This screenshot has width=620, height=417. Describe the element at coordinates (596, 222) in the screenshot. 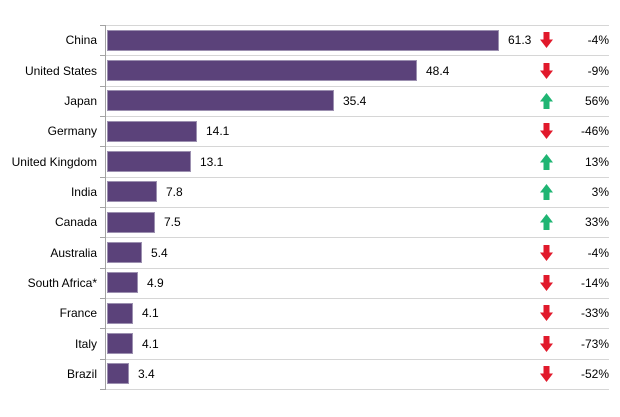

I see `change-percent-label: 33%` at that location.